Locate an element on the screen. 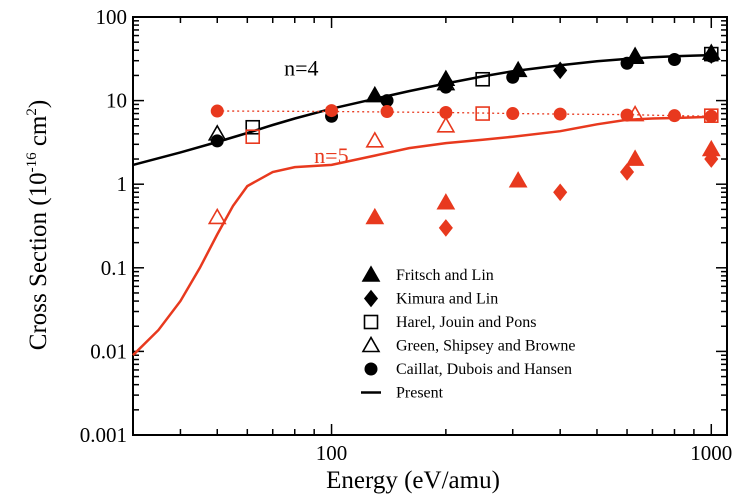 The image size is (746, 504). y-axis-title-exponent: -16 is located at coordinates (32, 162).